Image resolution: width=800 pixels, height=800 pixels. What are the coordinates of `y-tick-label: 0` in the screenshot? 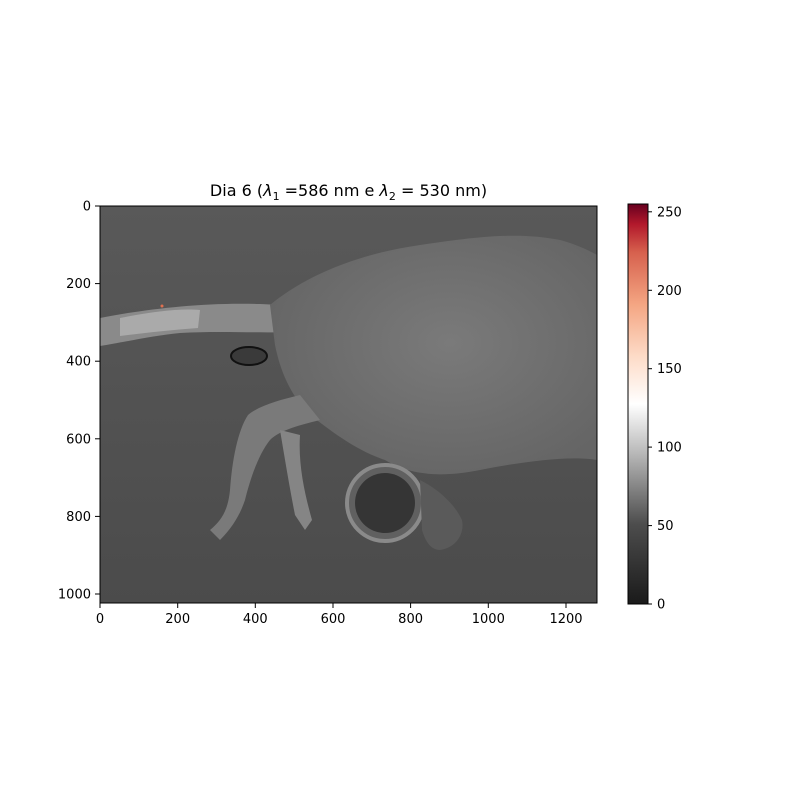 It's located at (87, 207).